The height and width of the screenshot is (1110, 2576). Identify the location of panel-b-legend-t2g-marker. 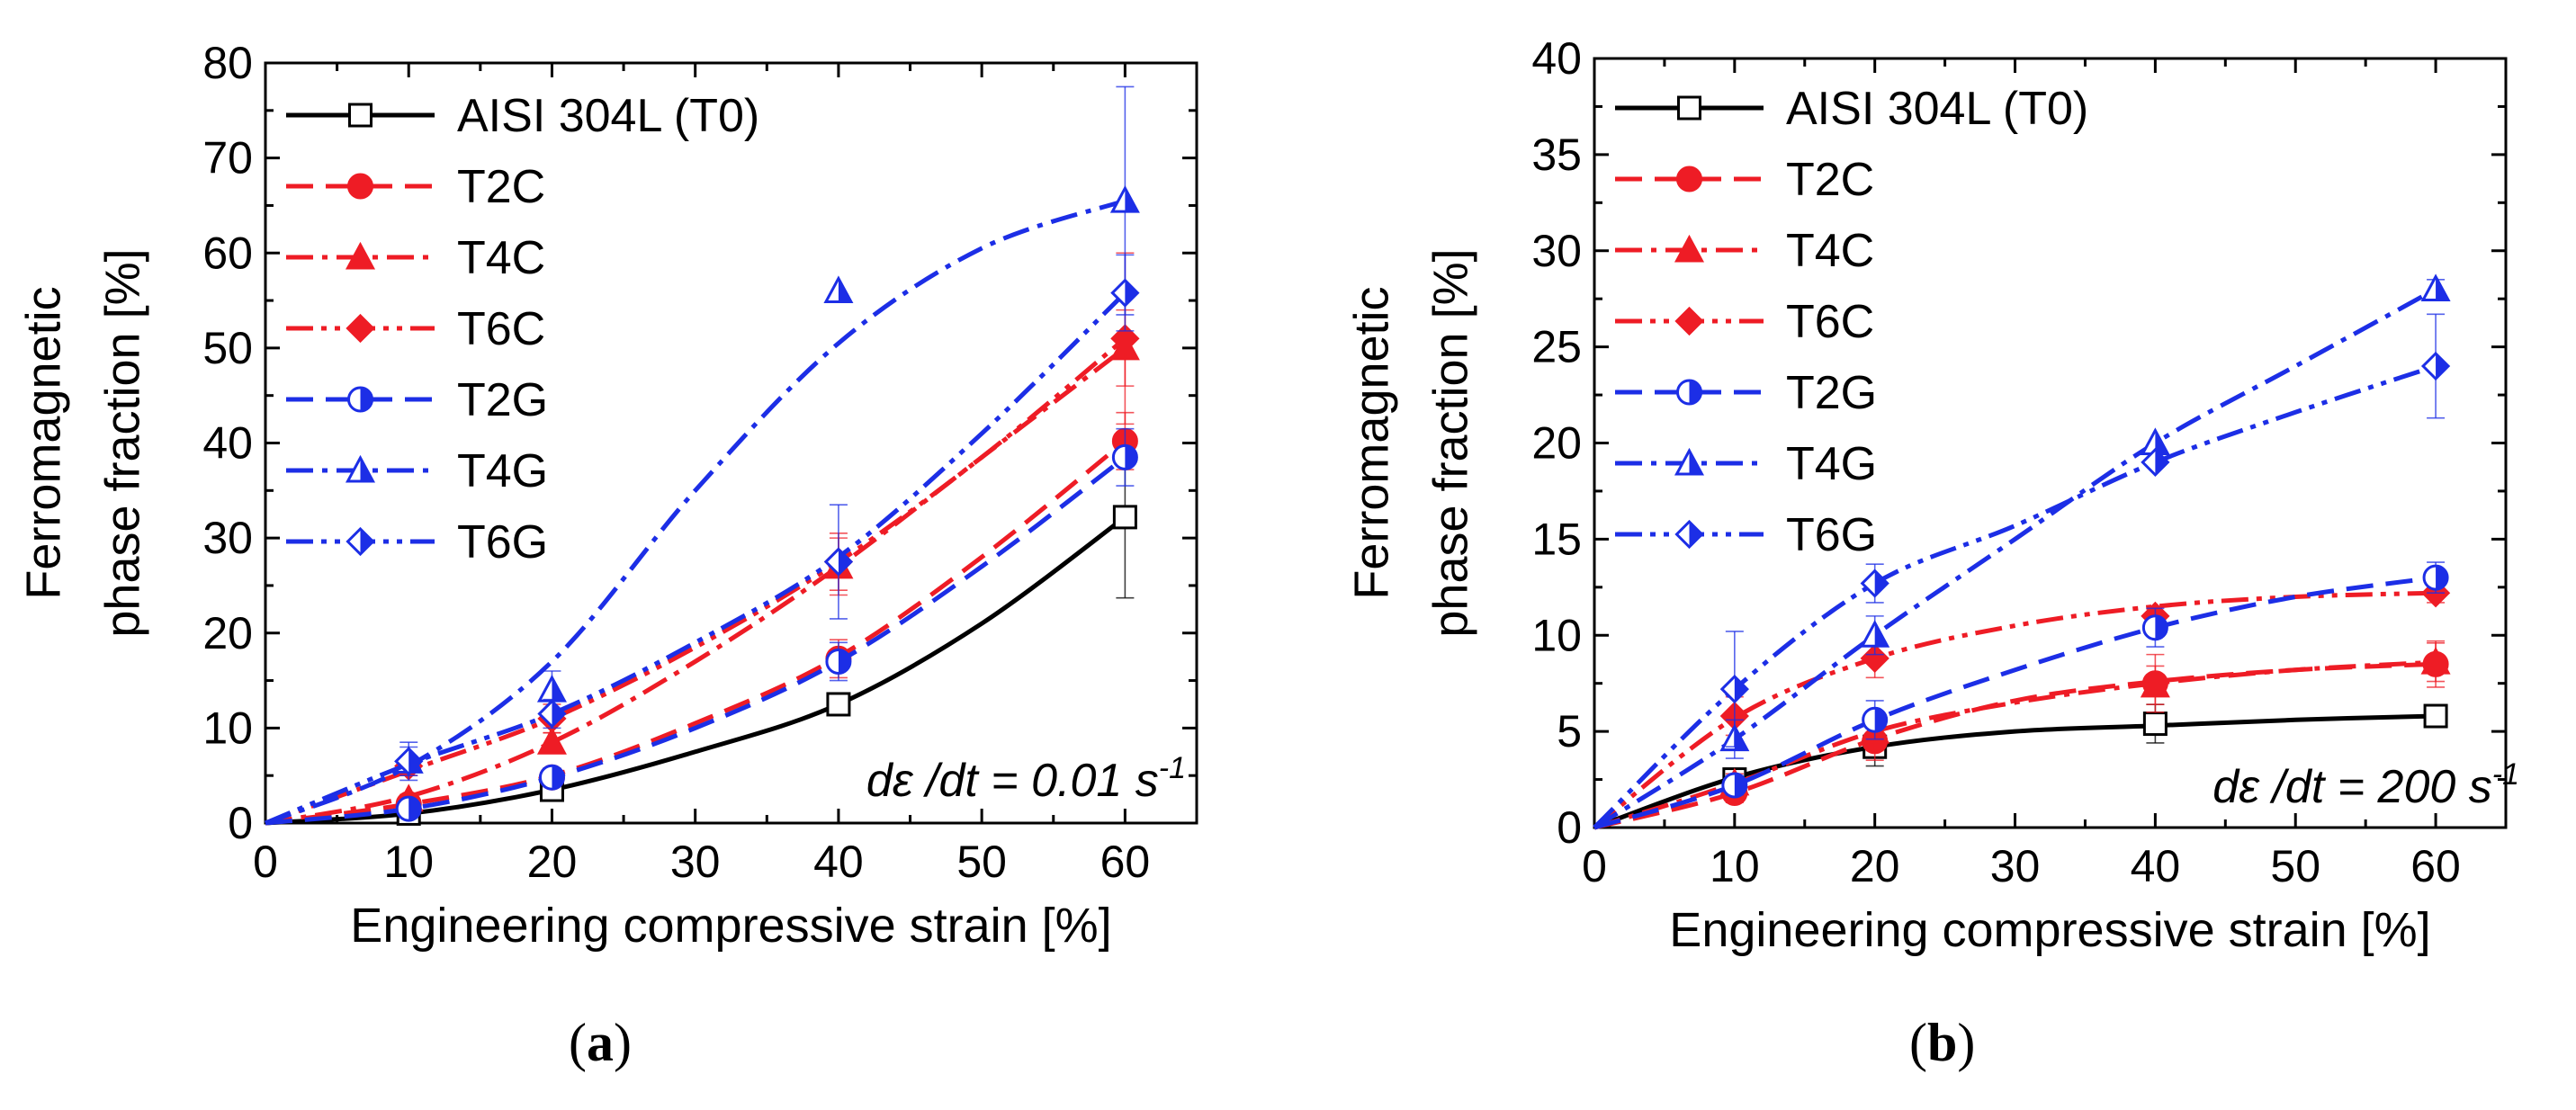
(1689, 392).